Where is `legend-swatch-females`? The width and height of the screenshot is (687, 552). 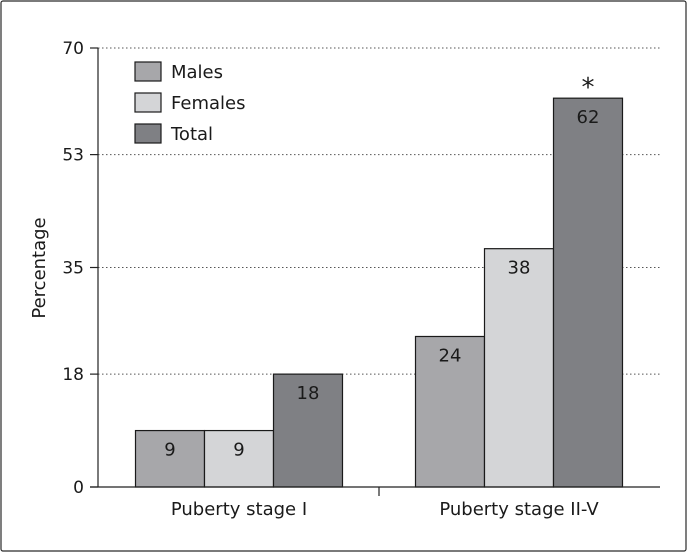
legend-swatch-females is located at coordinates (148, 102).